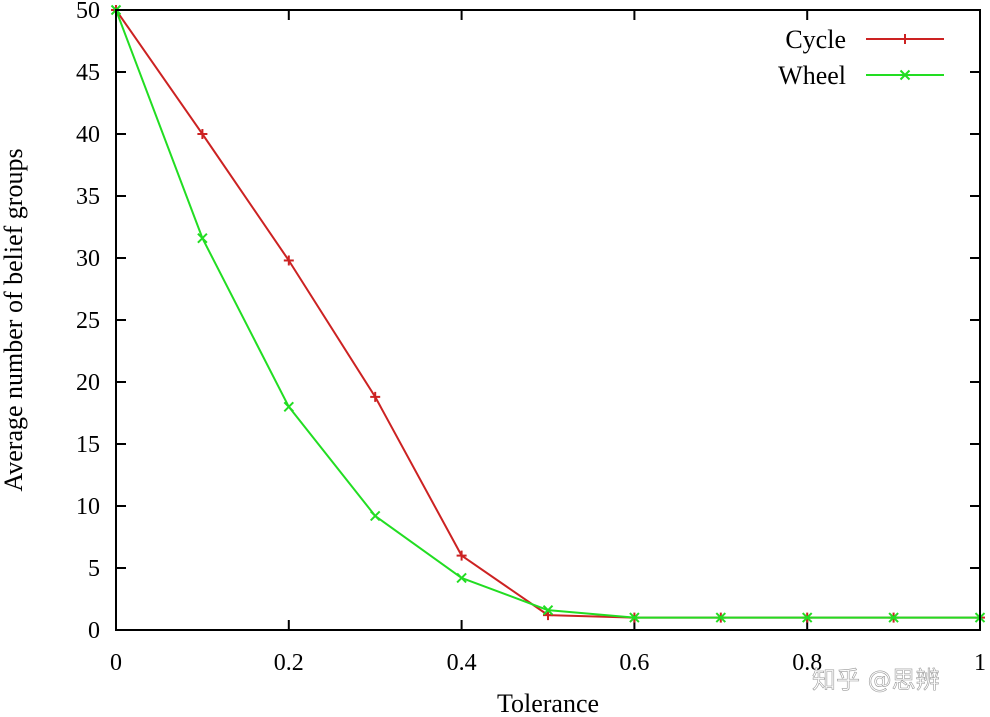 Image resolution: width=990 pixels, height=717 pixels. I want to click on legend-marker-symbol-wheel, so click(905, 75).